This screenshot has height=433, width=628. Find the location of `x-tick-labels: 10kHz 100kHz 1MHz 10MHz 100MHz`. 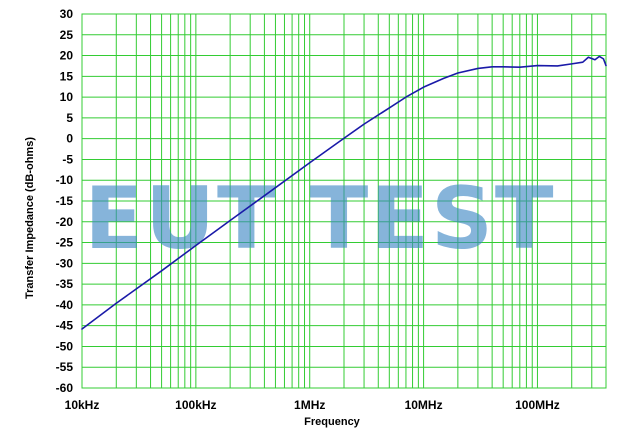

x-tick-labels: 10kHz 100kHz 1MHz 10MHz 100MHz is located at coordinates (312, 405).